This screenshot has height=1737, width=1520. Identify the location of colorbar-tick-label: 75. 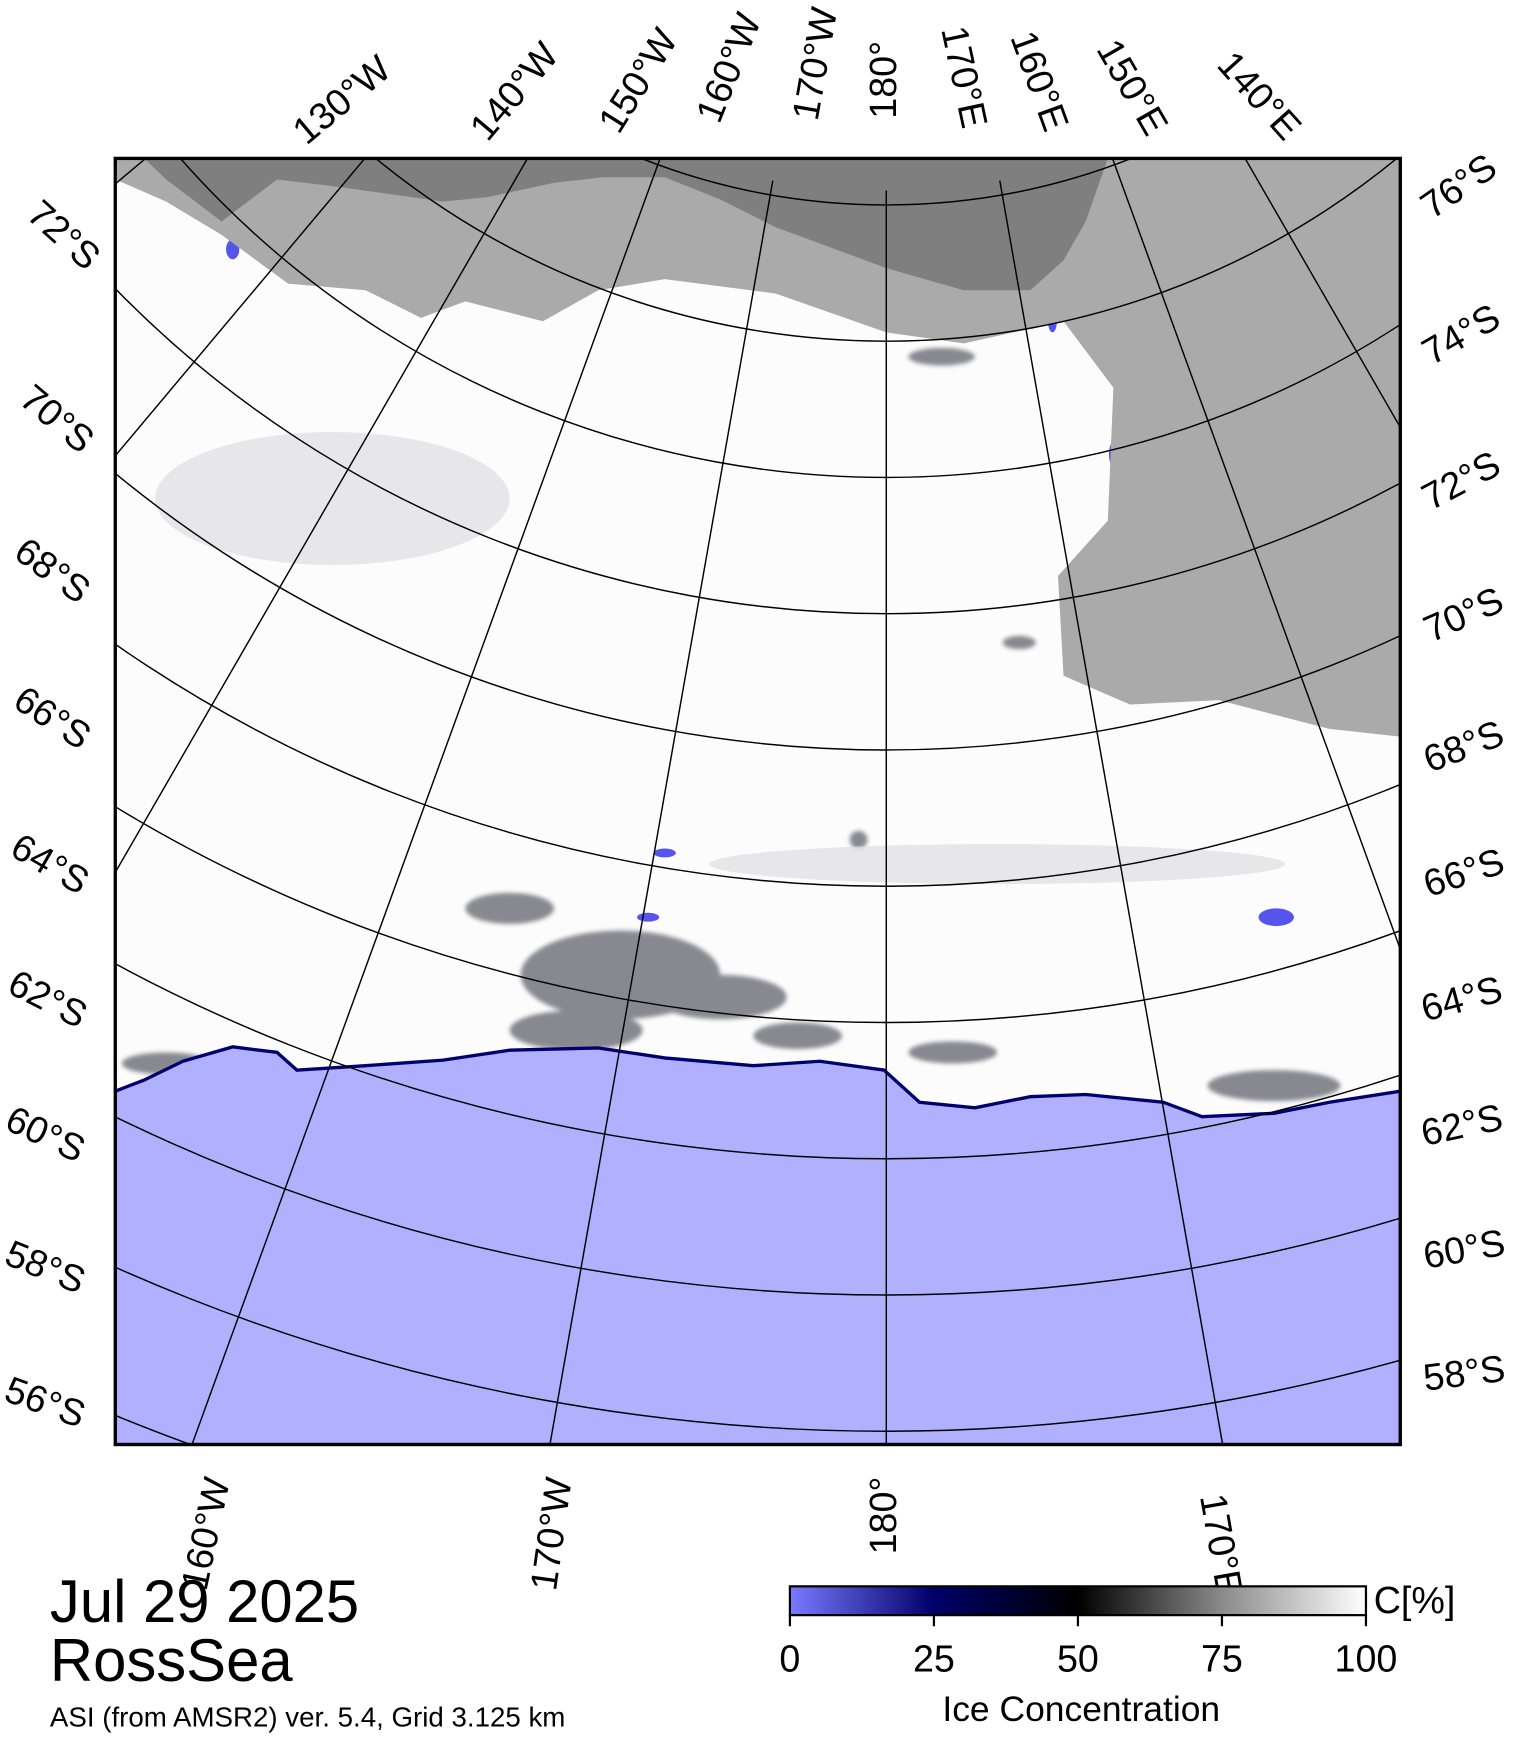
(1222, 1659).